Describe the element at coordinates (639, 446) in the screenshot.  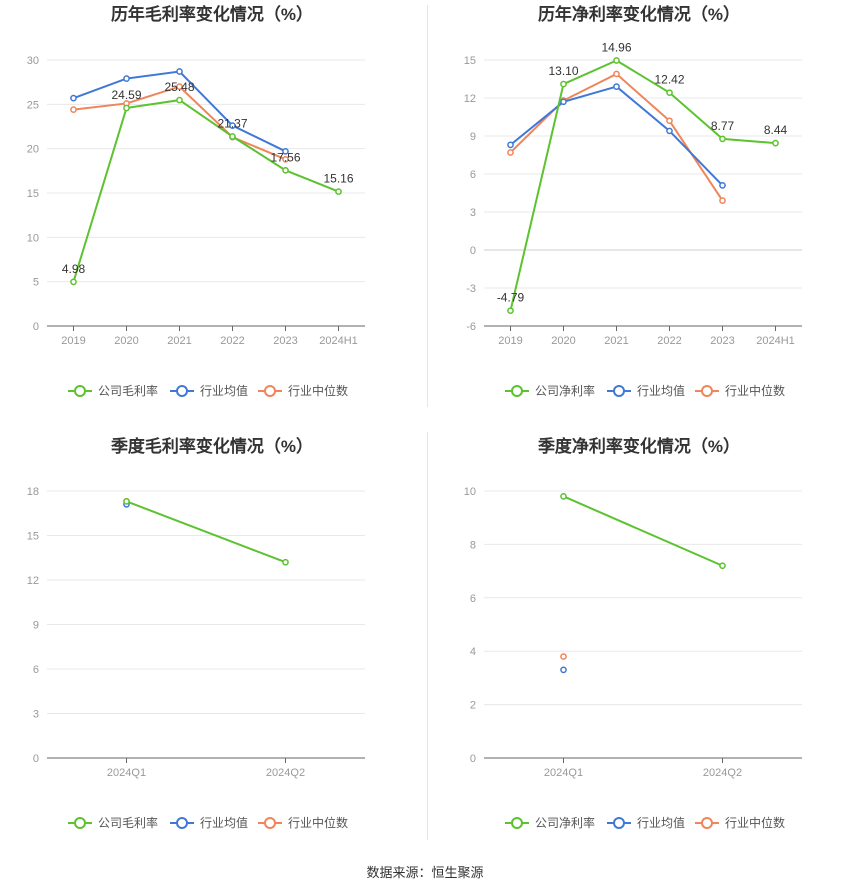
I see `chart-title: 季度净利率变化情况（%）` at that location.